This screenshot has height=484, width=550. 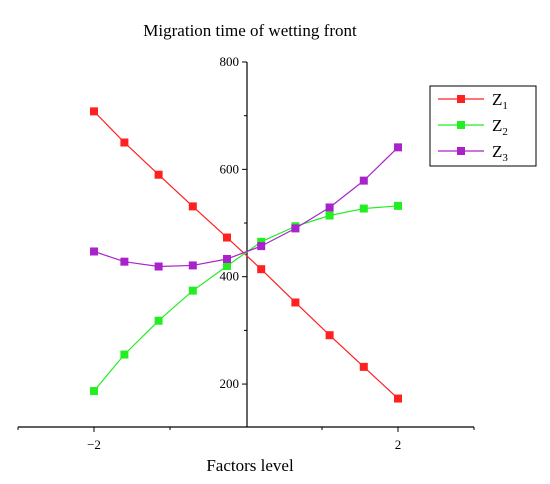 What do you see at coordinates (483, 126) in the screenshot?
I see `legend-box` at bounding box center [483, 126].